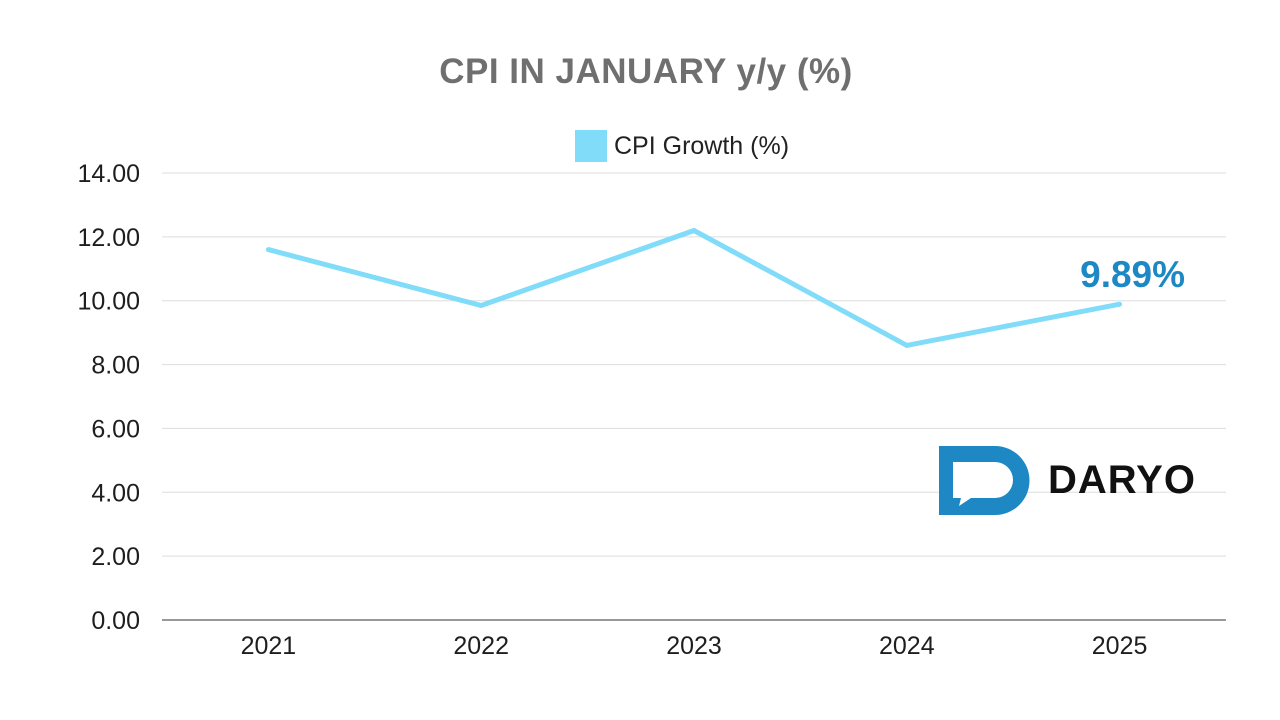 Image resolution: width=1280 pixels, height=720 pixels. Describe the element at coordinates (694, 646) in the screenshot. I see `x-tick-label: 2023` at that location.